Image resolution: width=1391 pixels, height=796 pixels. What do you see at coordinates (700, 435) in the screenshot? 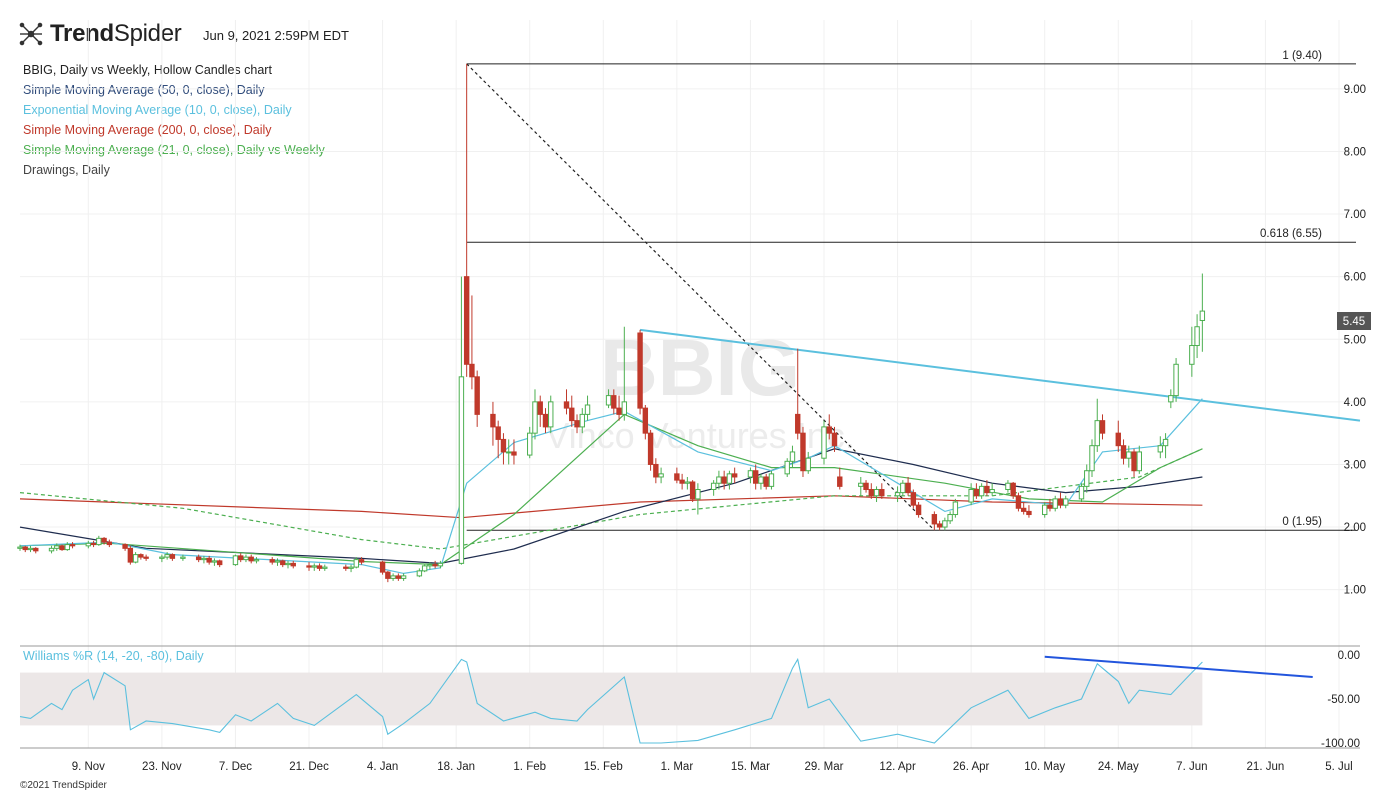
I see `watermark-company: Vinco Ventures Inc.` at bounding box center [700, 435].